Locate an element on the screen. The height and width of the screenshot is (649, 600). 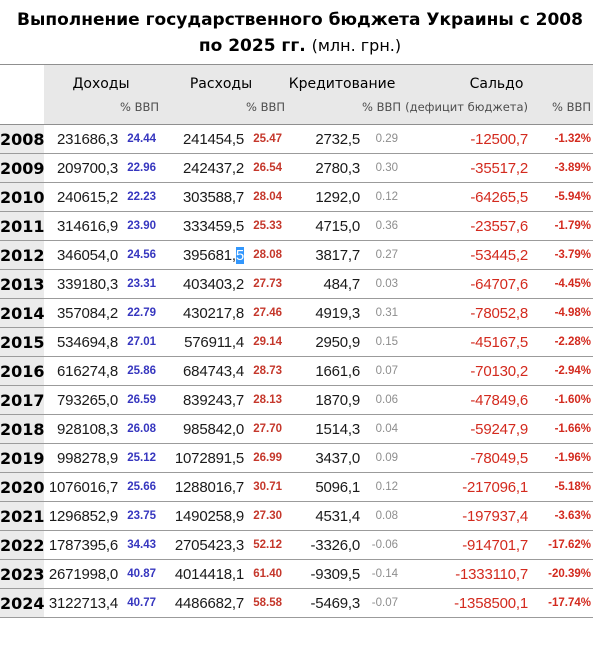
expense-value-cell: 430217,8 is located at coordinates (202, 313).